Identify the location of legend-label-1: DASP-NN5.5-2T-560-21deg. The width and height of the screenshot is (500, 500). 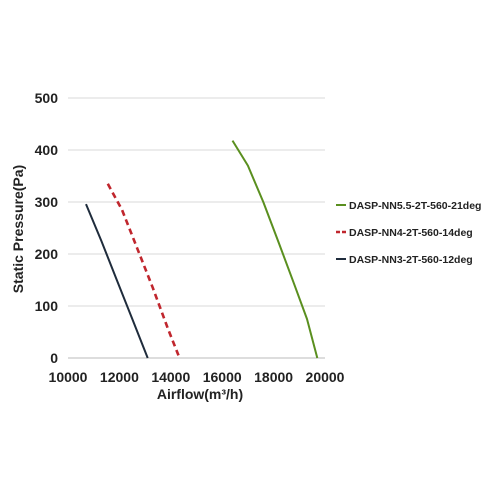
(415, 206).